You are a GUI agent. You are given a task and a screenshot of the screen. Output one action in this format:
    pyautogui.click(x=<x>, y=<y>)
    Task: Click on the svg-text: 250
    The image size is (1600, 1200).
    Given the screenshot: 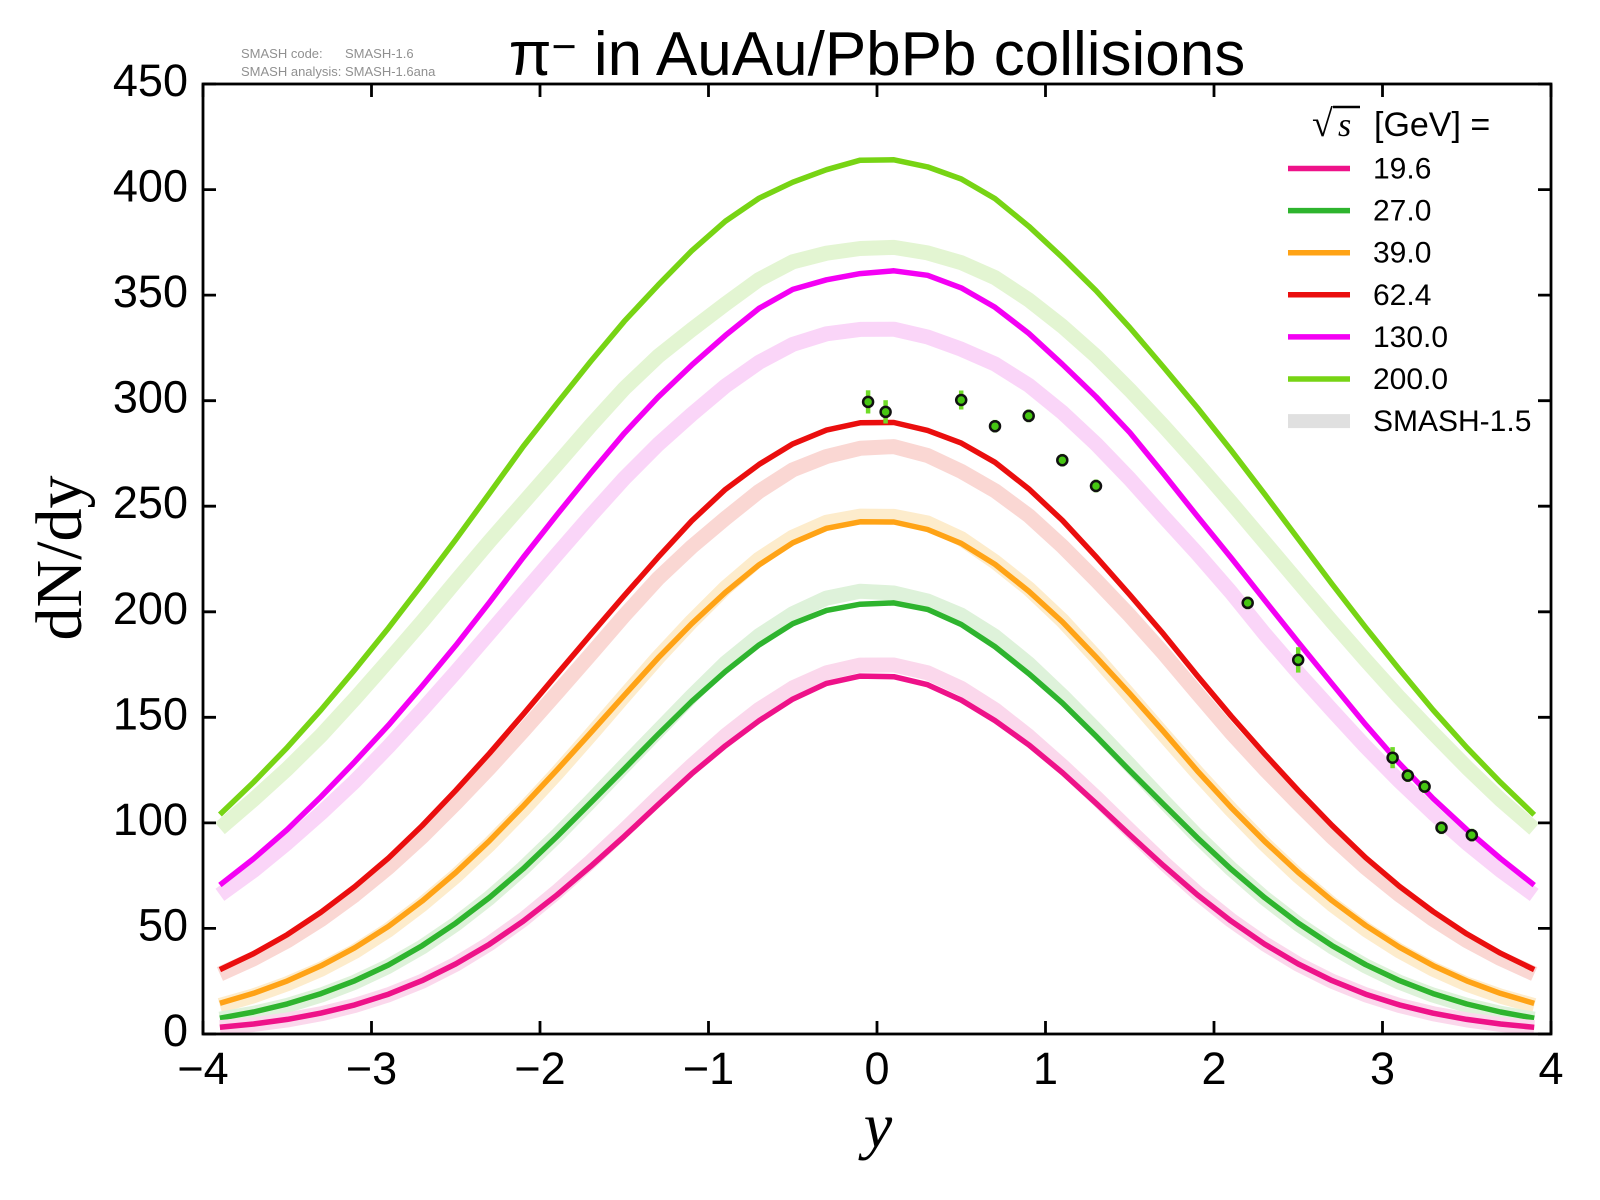 What is the action you would take?
    pyautogui.click(x=150, y=502)
    